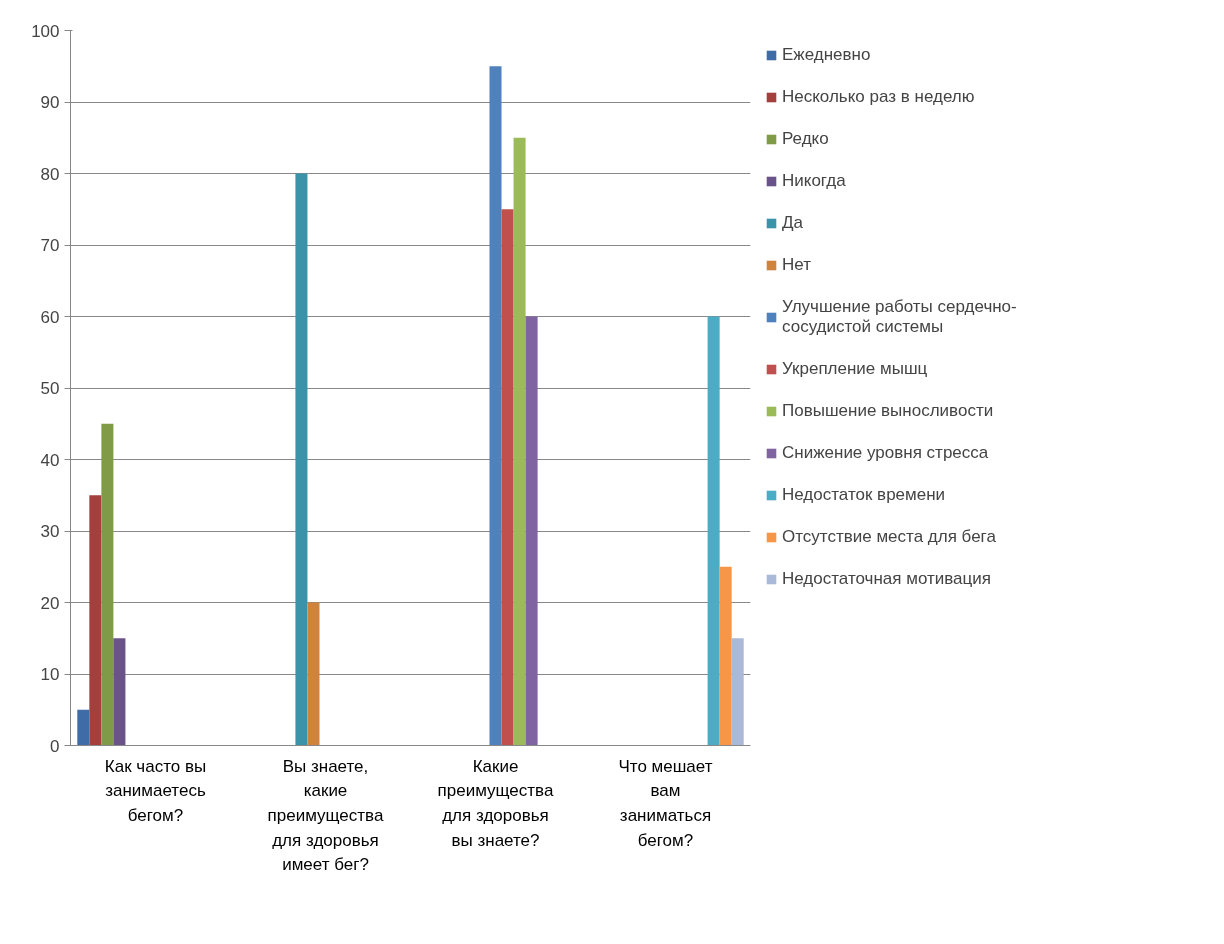  What do you see at coordinates (814, 181) in the screenshot?
I see `legend-label: Никогда` at bounding box center [814, 181].